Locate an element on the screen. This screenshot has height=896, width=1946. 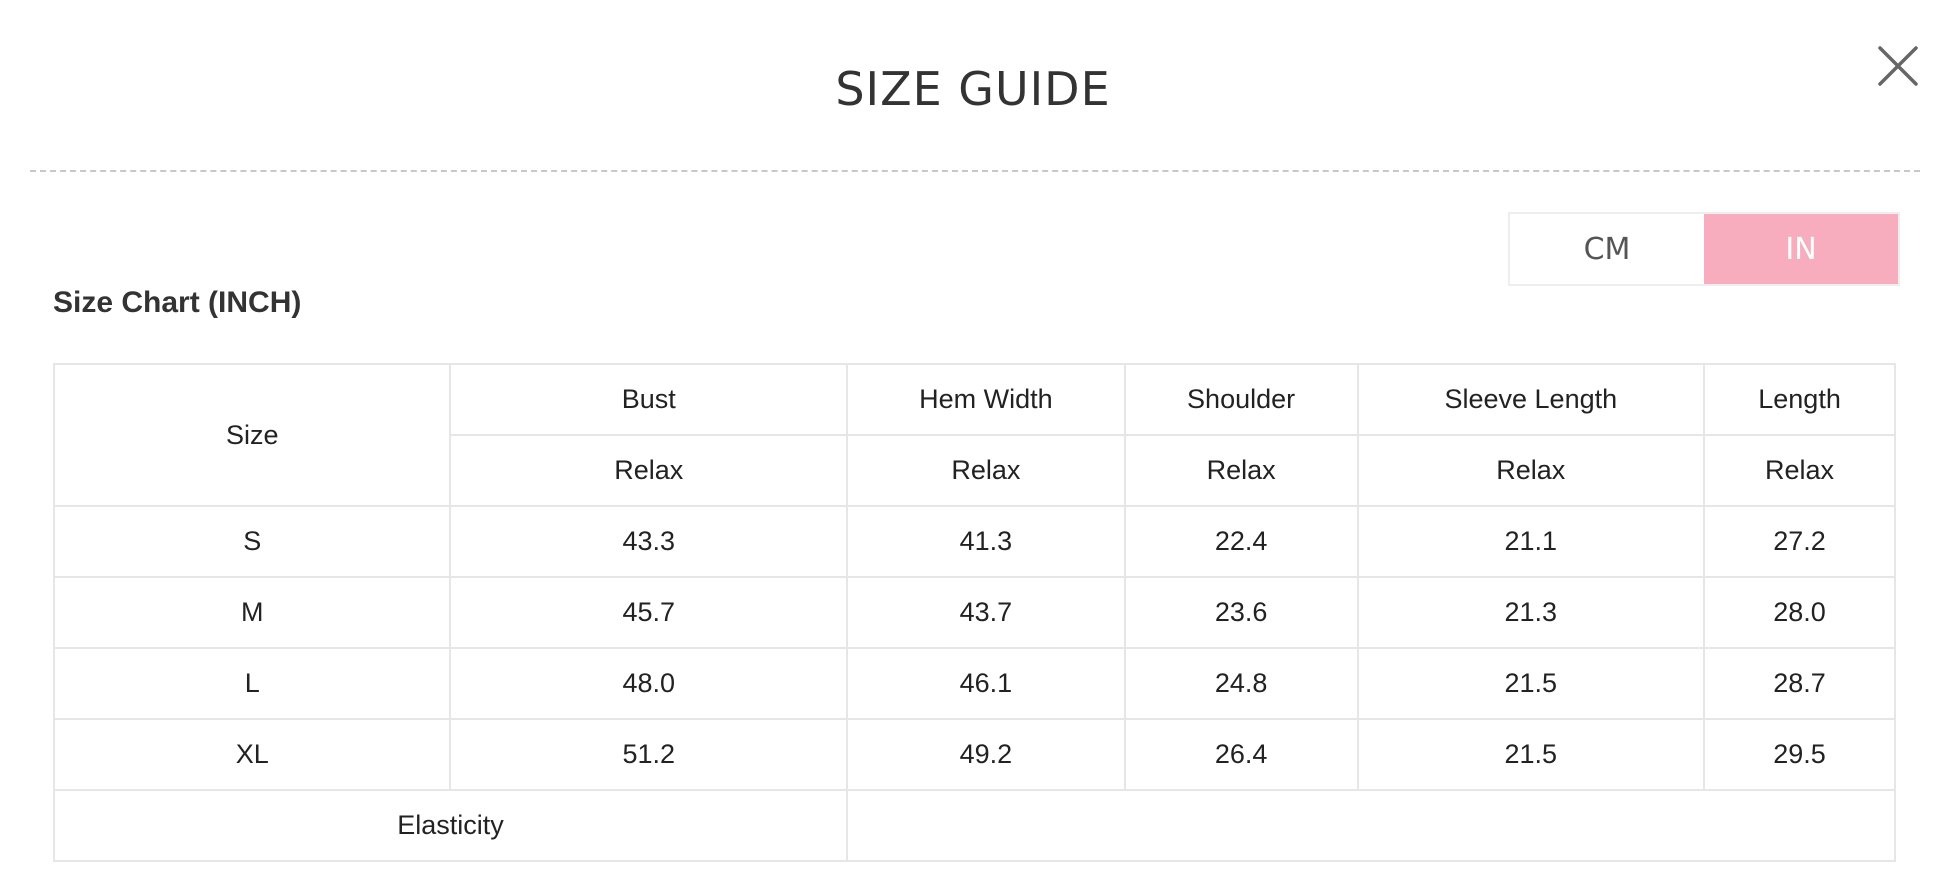
value-cell: 28.7 is located at coordinates (1799, 683).